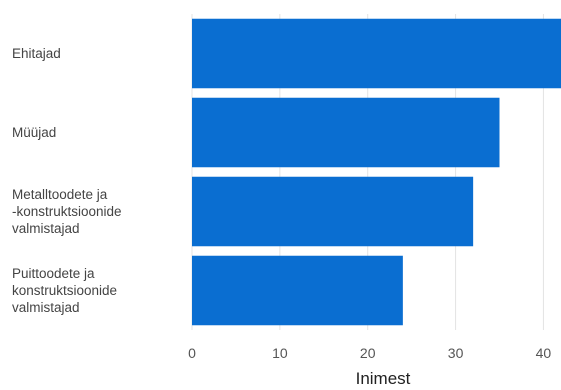 The width and height of the screenshot is (561, 390). What do you see at coordinates (36, 53) in the screenshot?
I see `category-label-1: Ehitajad` at bounding box center [36, 53].